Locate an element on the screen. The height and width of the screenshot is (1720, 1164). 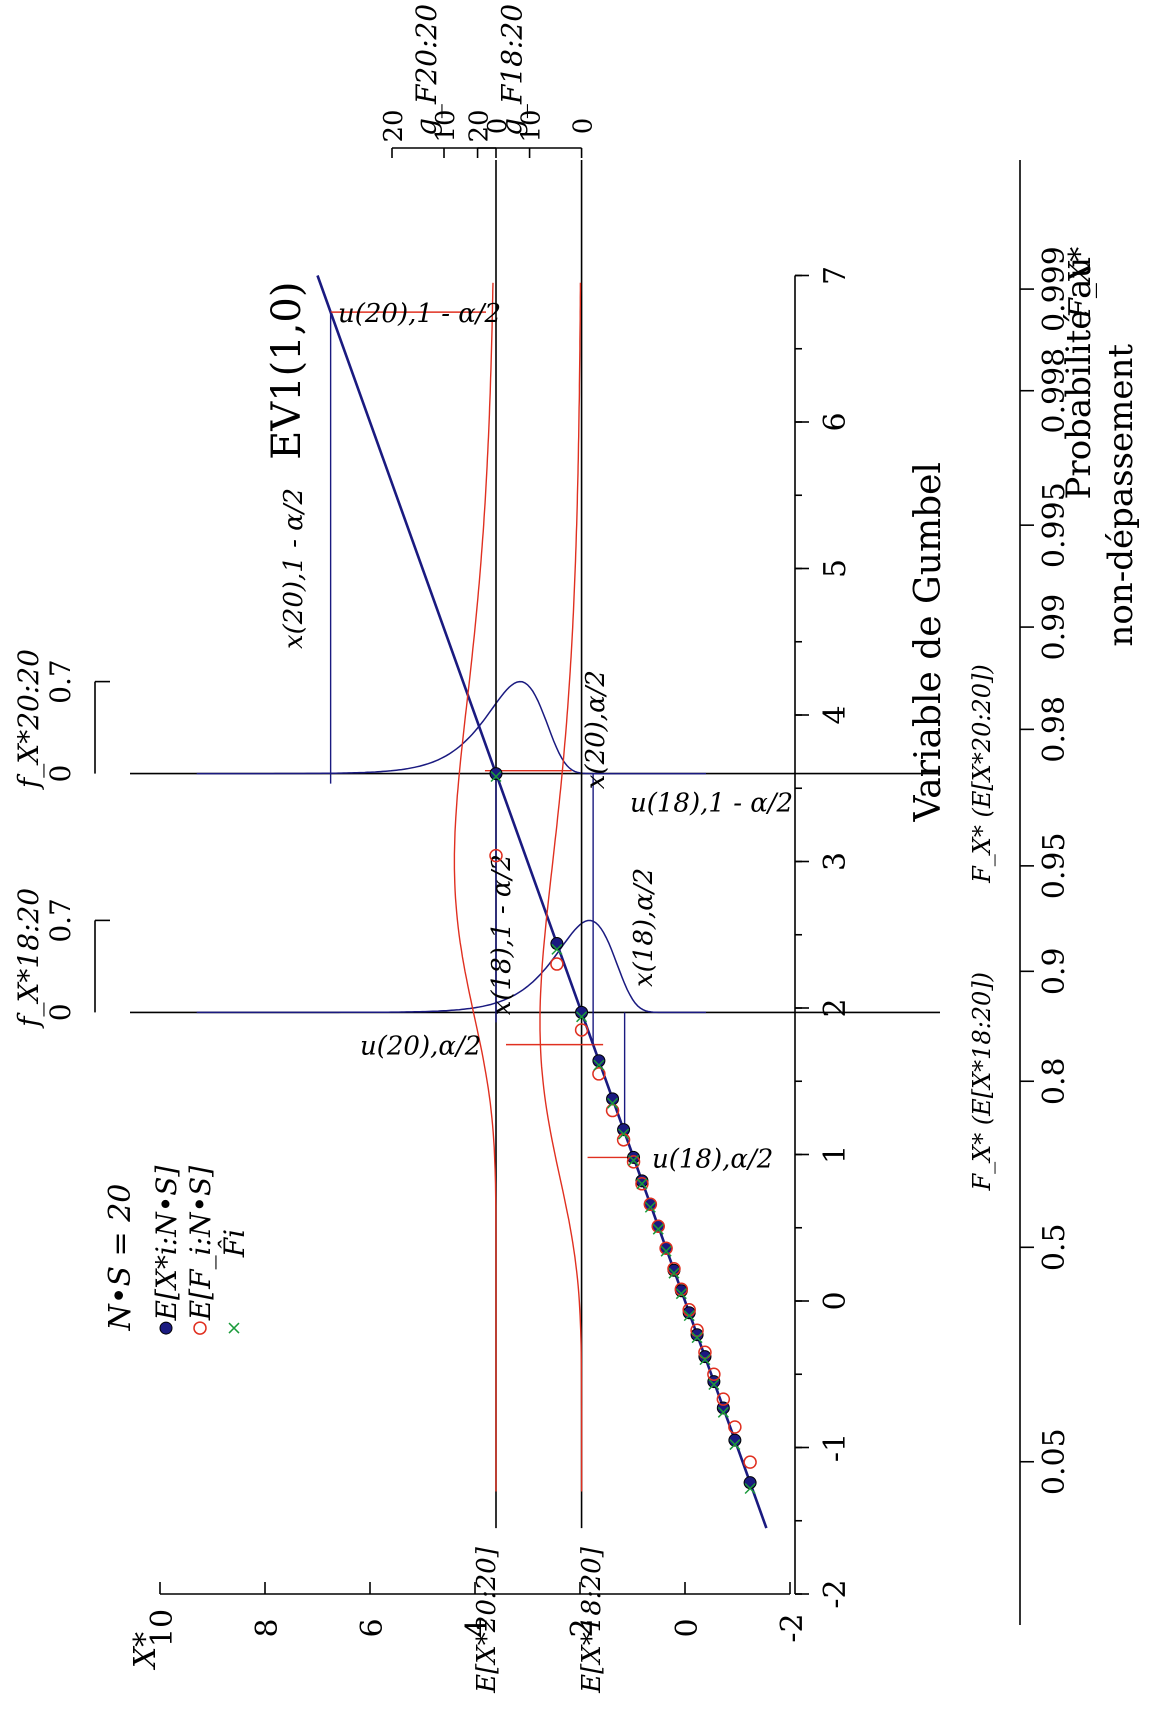
legend-label: E[F_i:N•S] is located at coordinates (200, 1243).